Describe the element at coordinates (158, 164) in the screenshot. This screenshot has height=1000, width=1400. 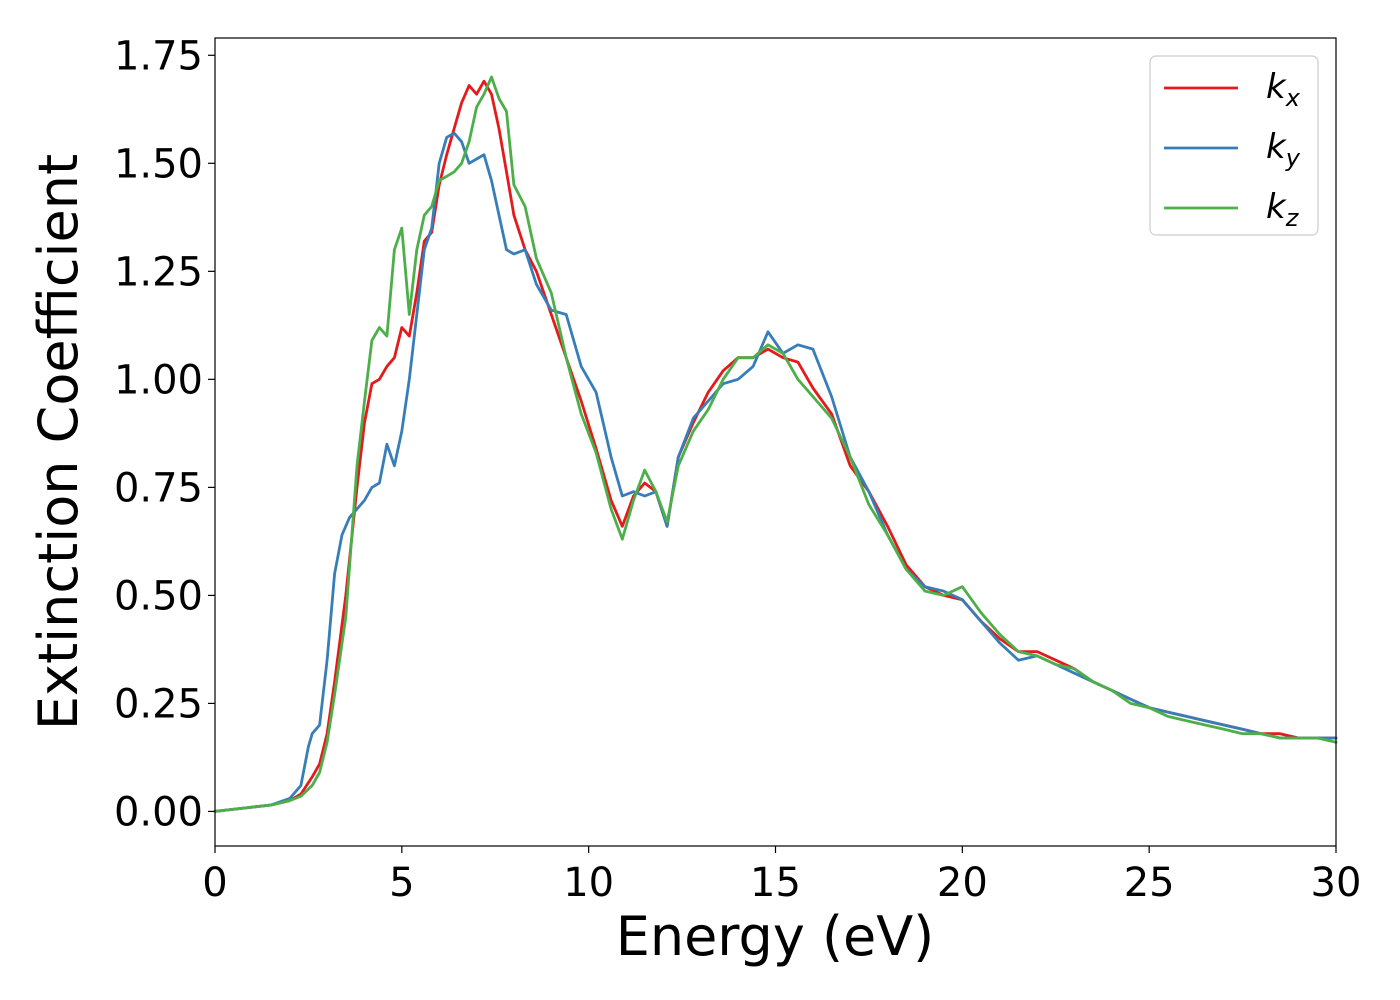
I see `y-tick-label: 1.50` at that location.